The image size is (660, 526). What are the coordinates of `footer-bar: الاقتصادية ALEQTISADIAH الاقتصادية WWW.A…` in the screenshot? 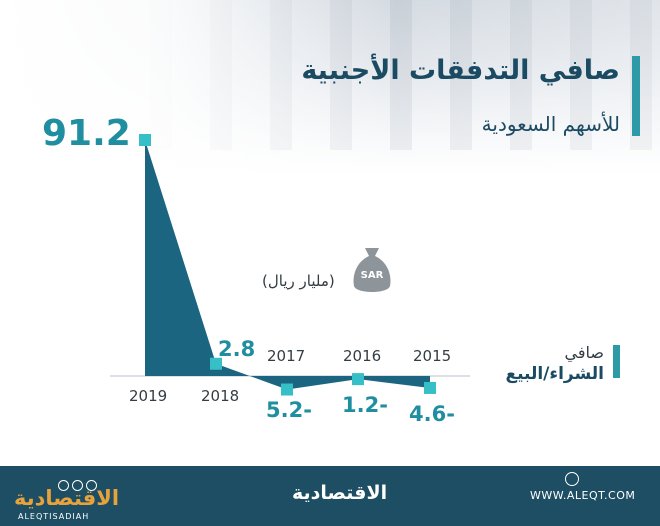 It's located at (330, 496).